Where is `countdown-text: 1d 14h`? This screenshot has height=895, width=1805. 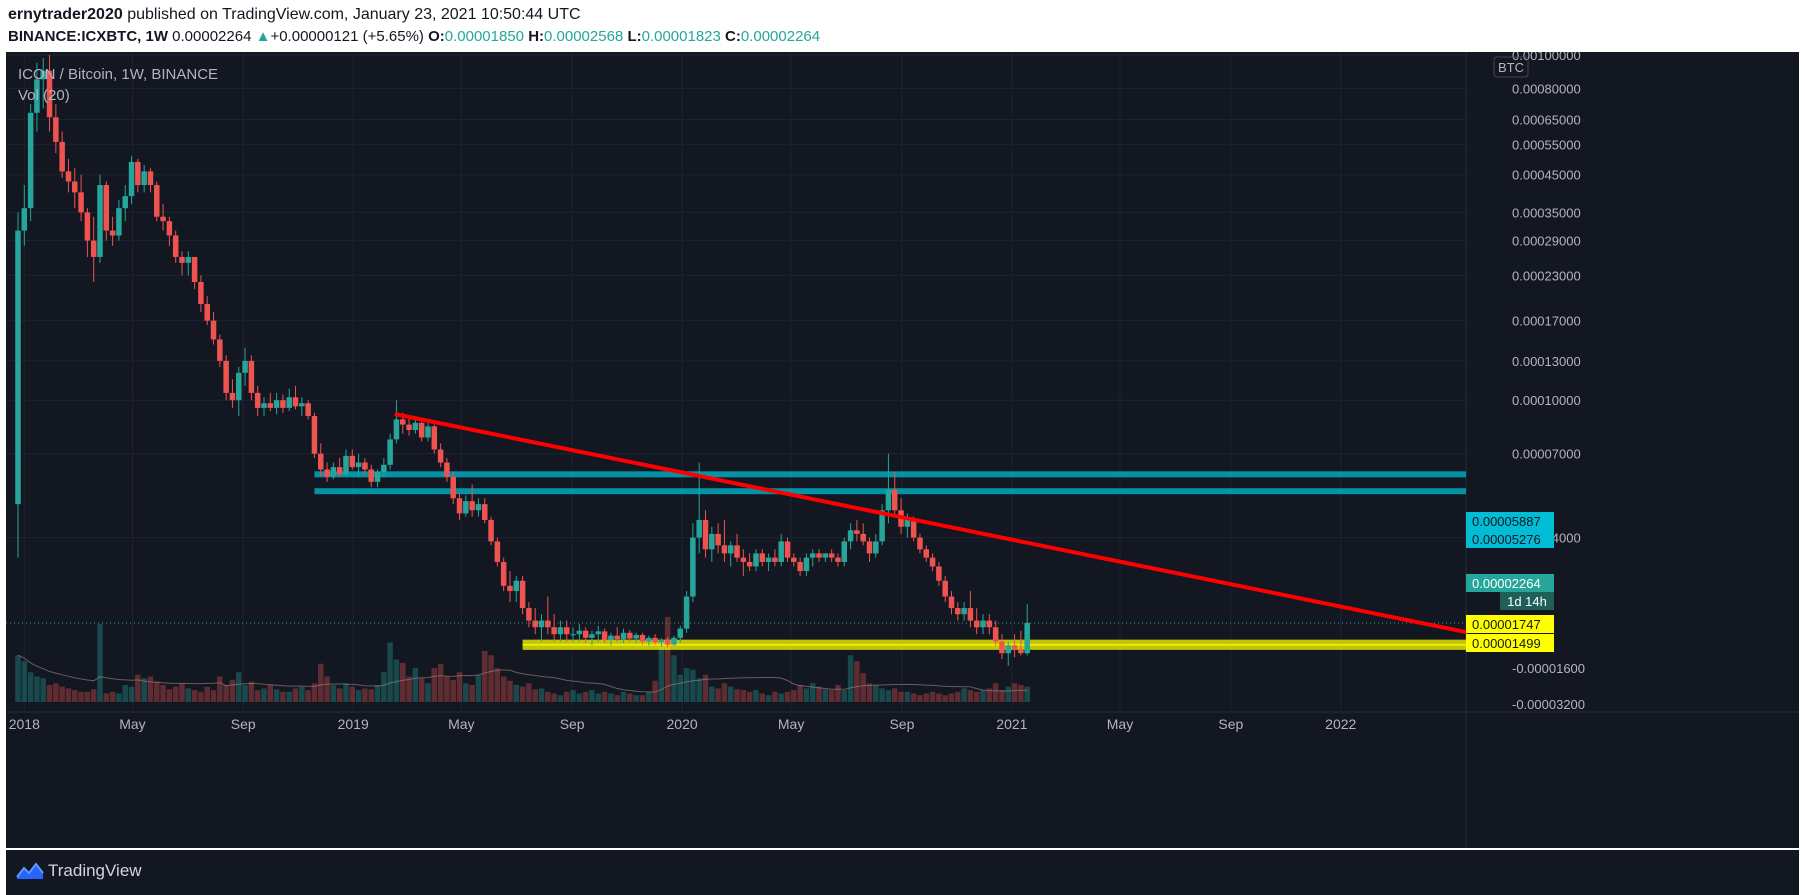 countdown-text: 1d 14h is located at coordinates (1527, 601).